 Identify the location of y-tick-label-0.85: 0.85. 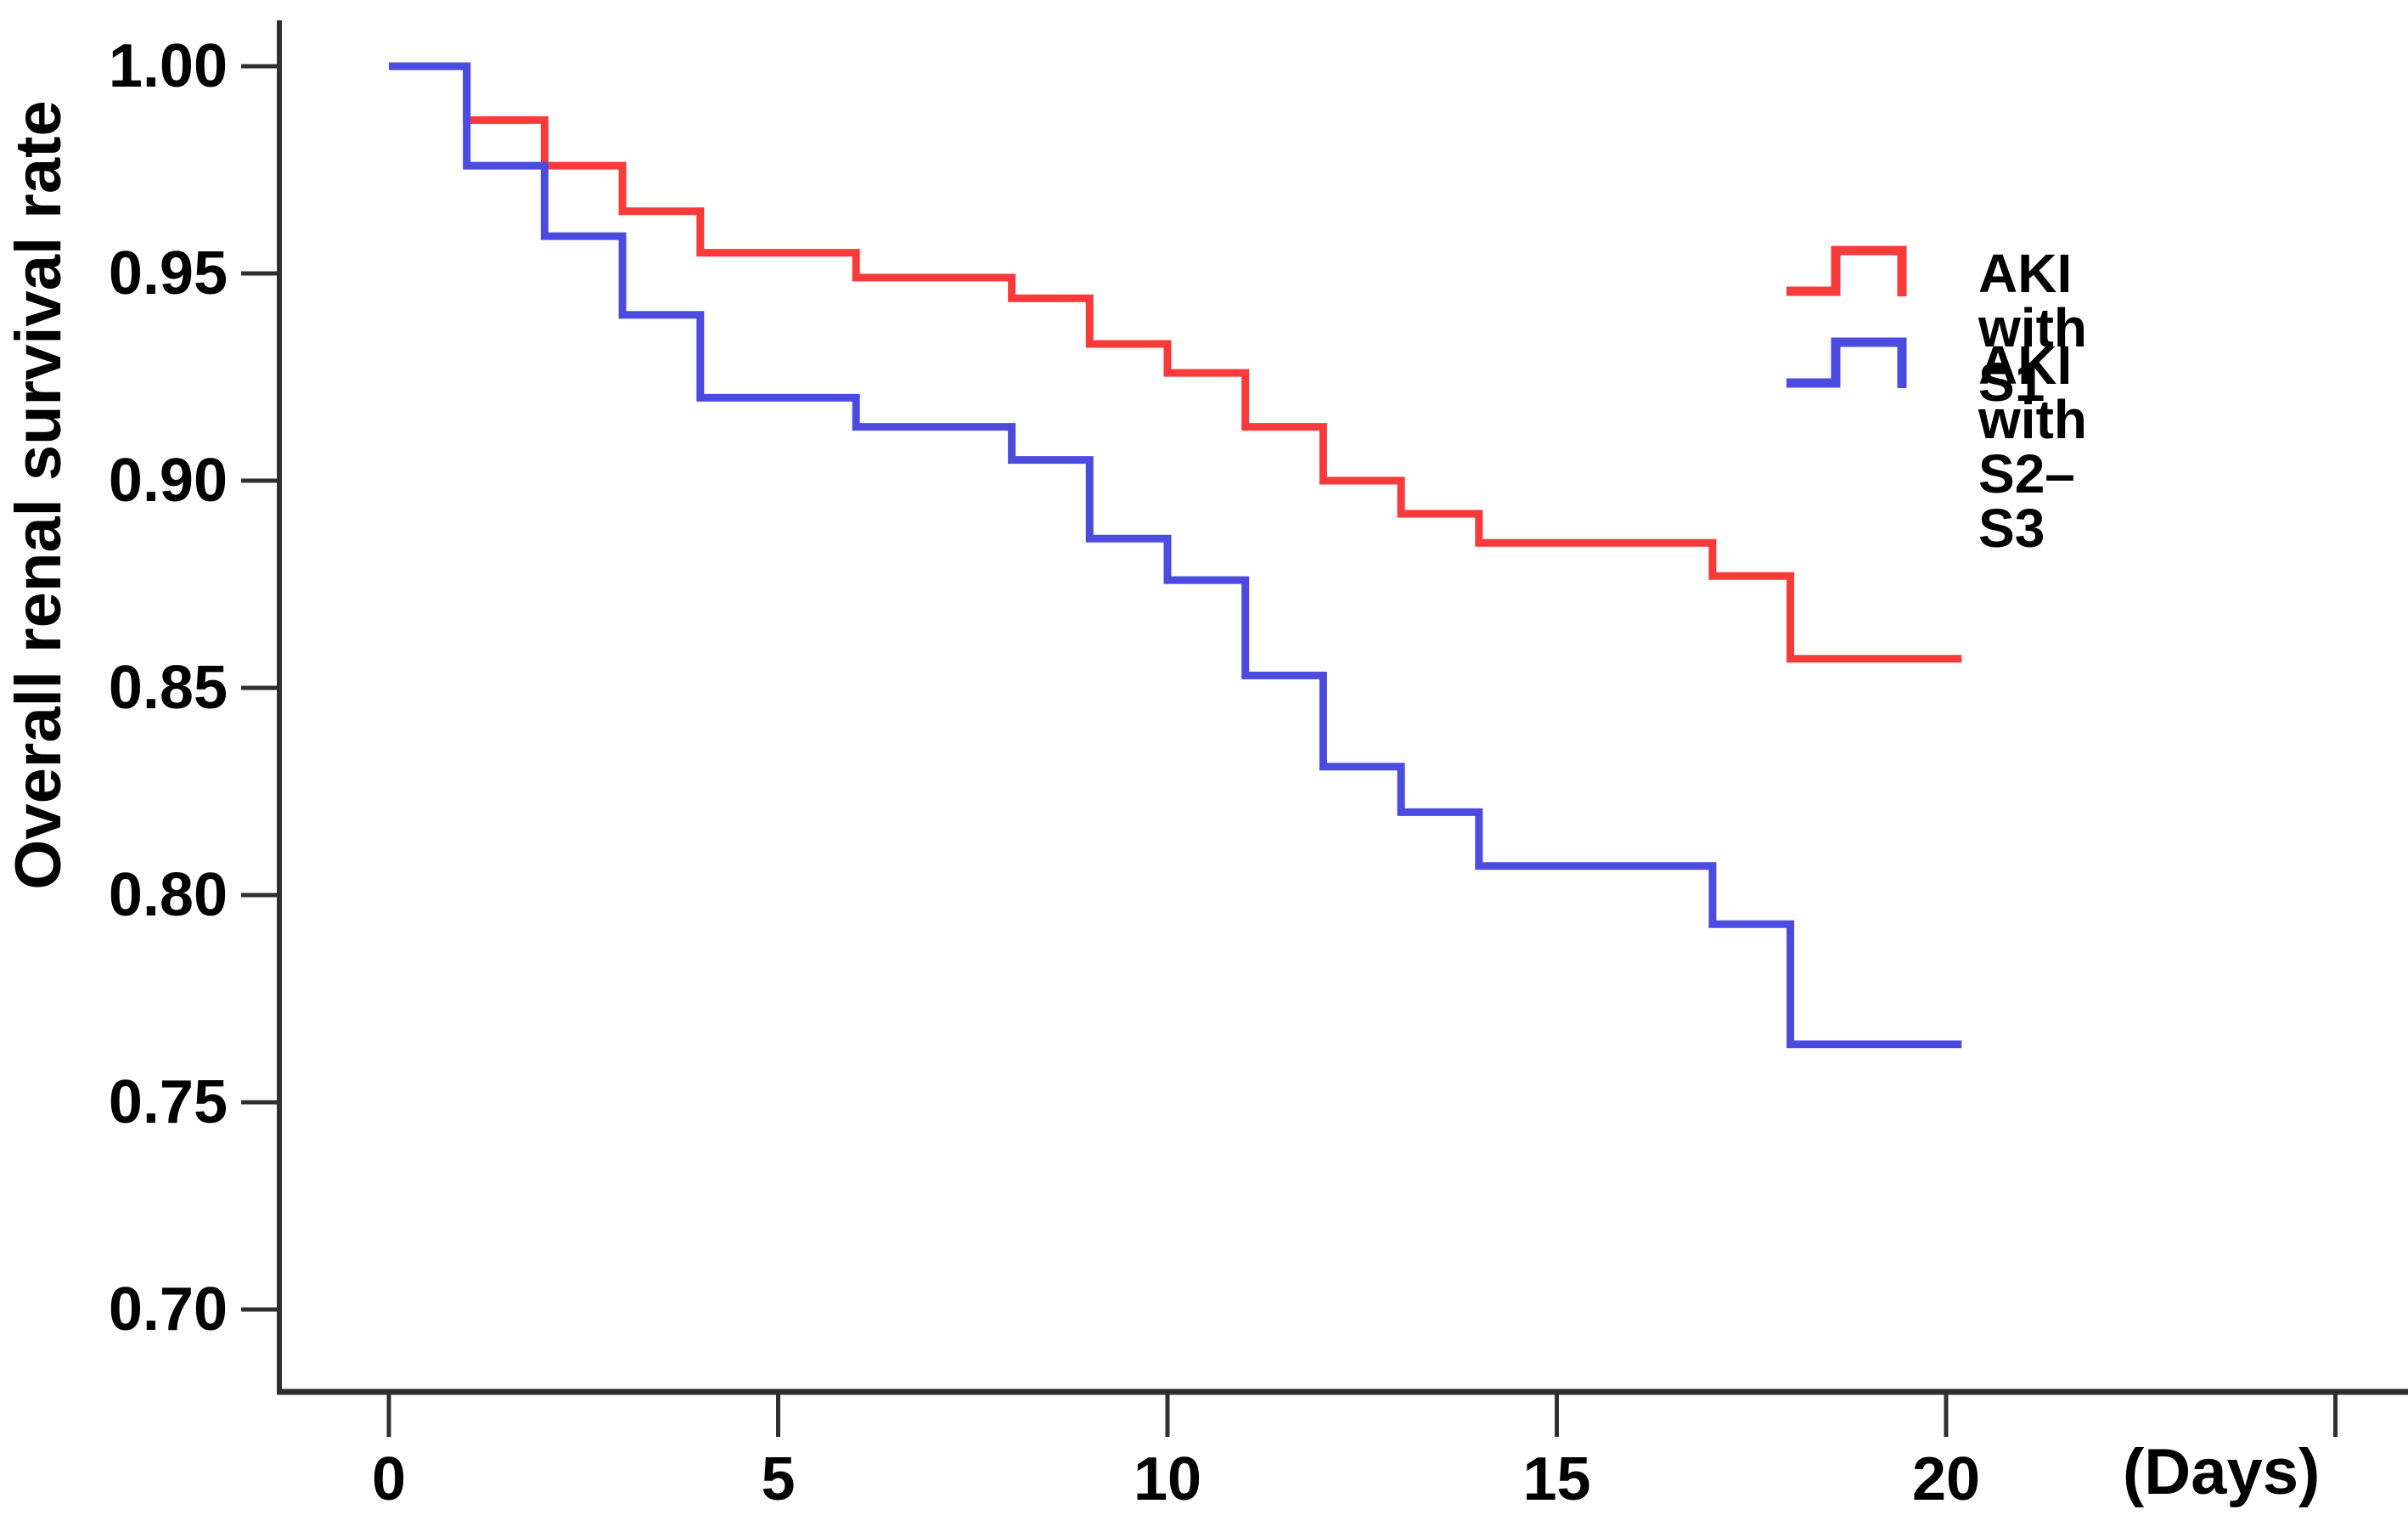
(168, 688).